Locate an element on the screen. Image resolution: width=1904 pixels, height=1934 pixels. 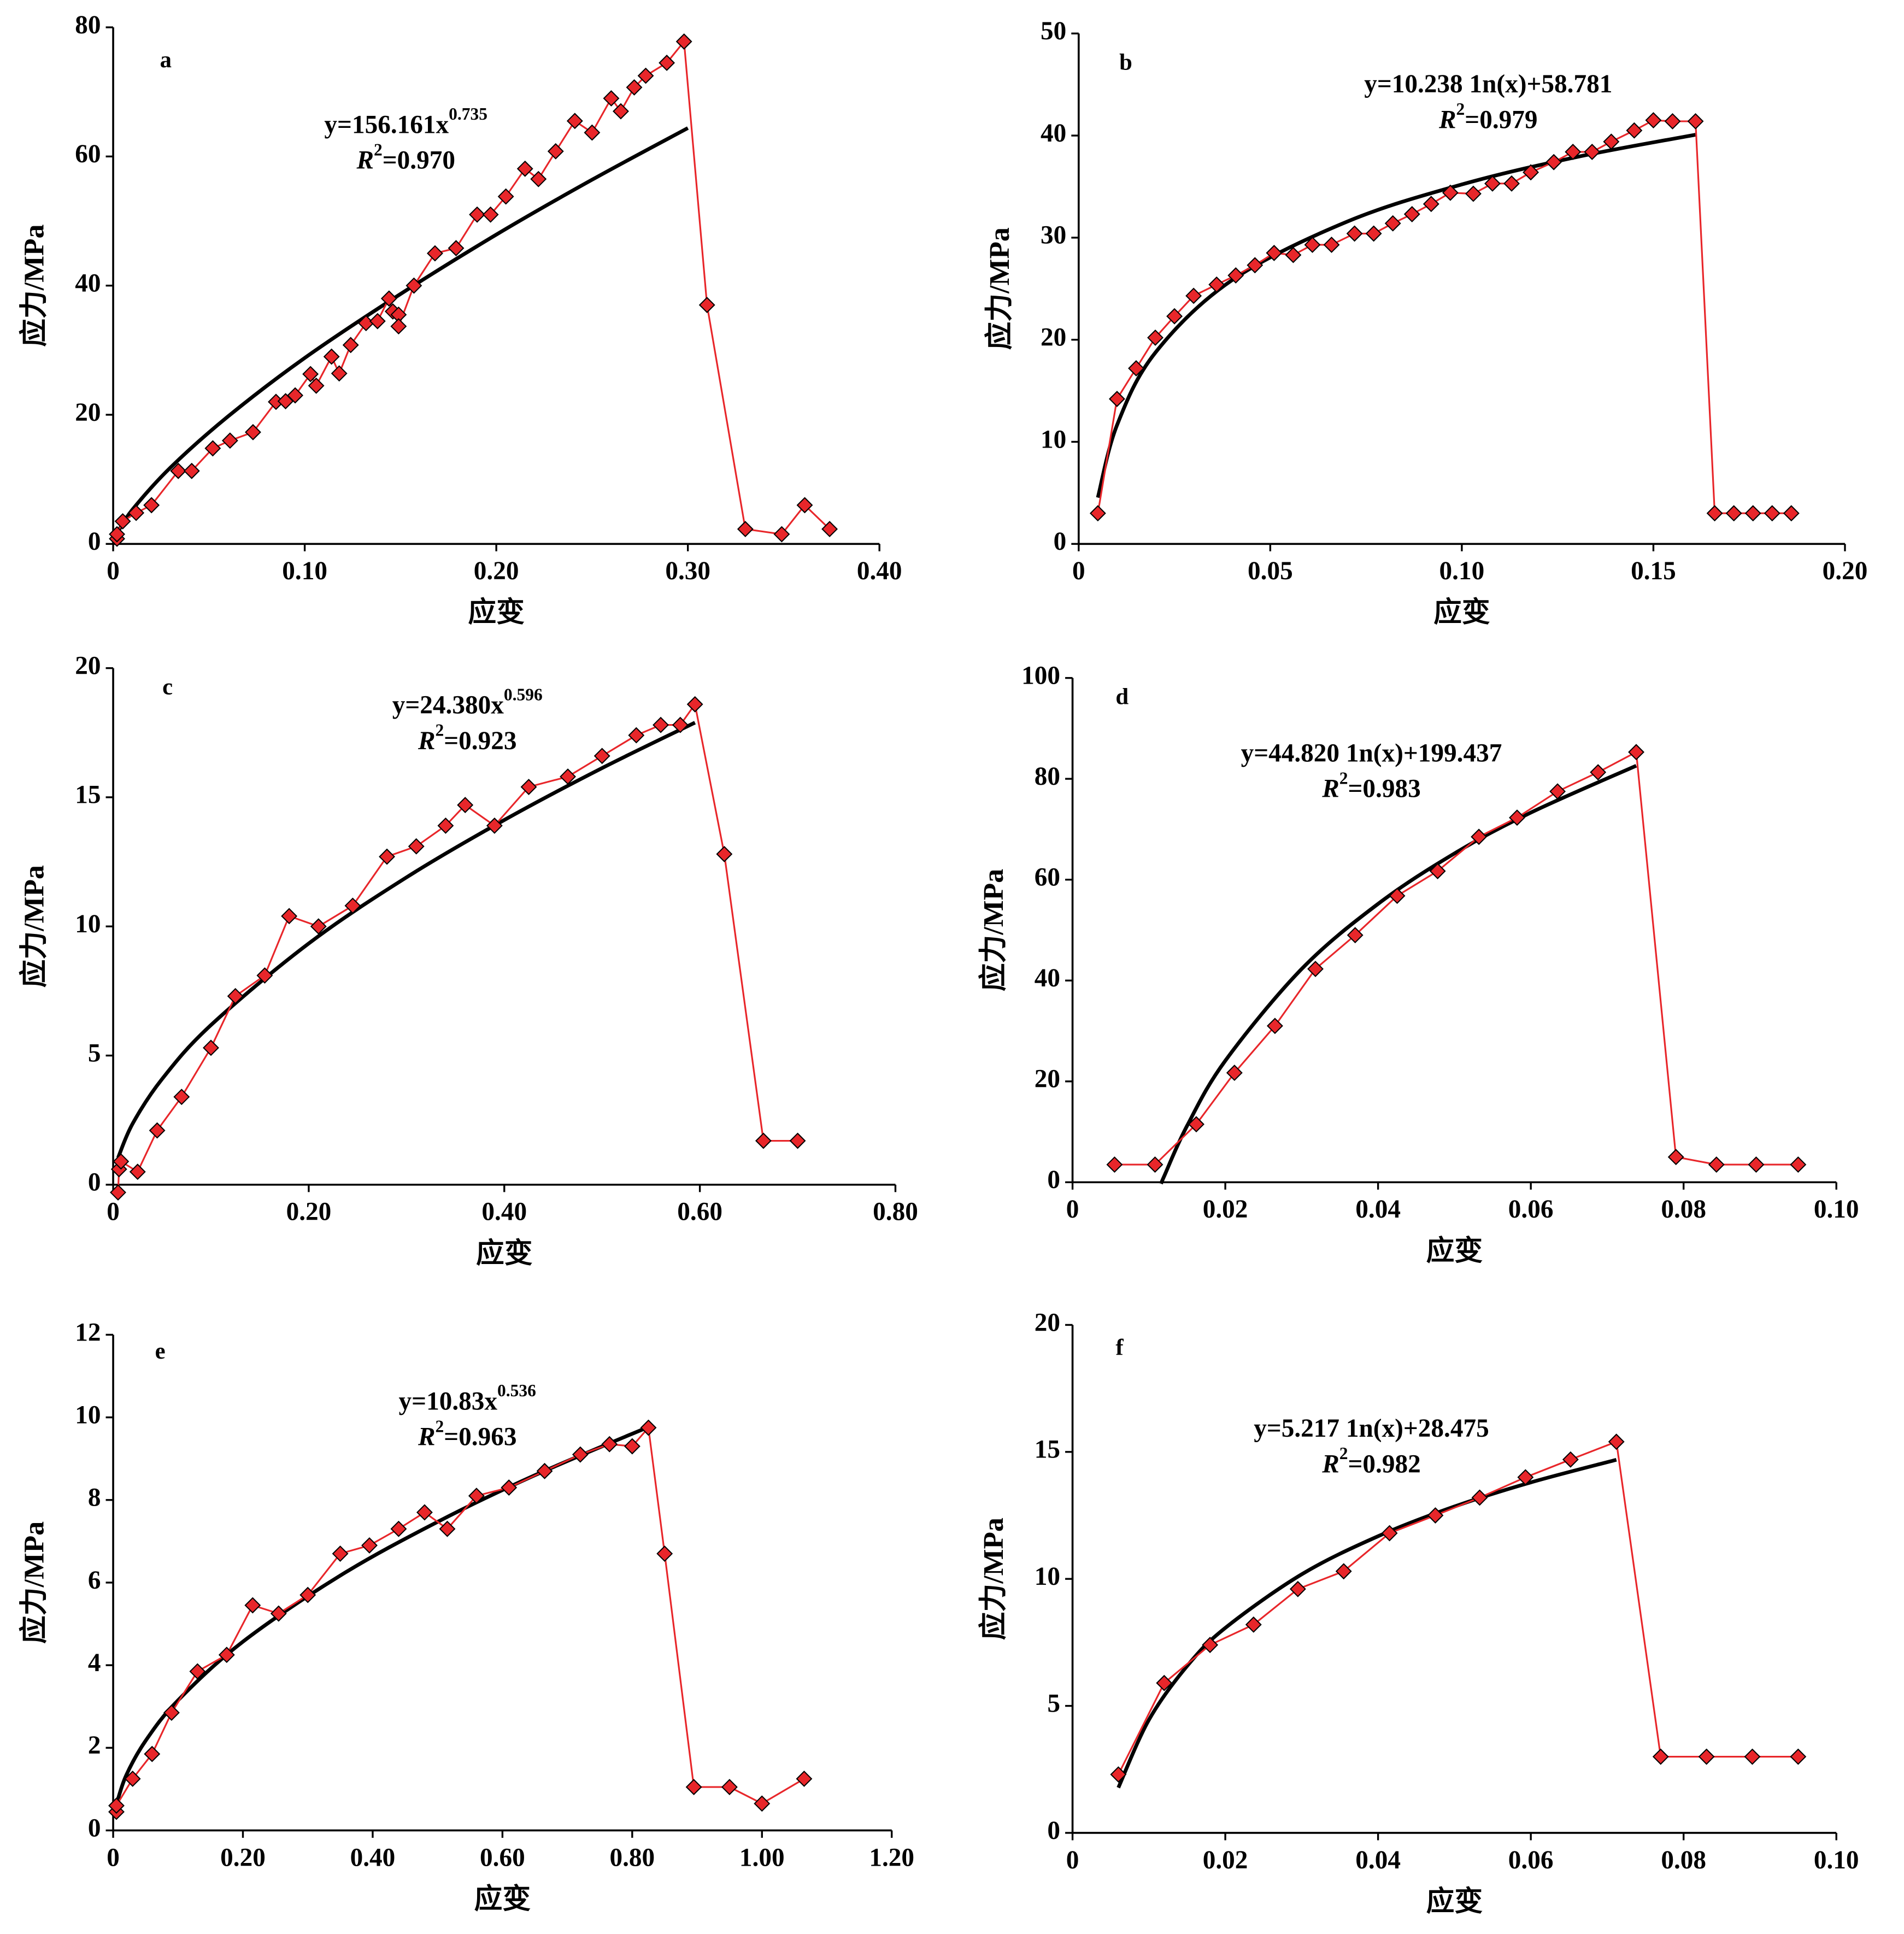
x-tick-label: 0 is located at coordinates (1078, 571).